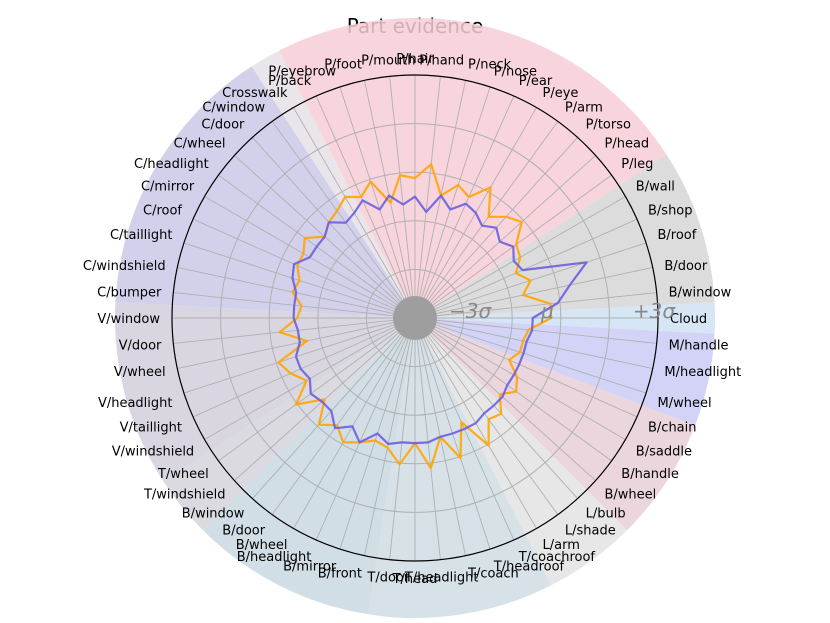 This screenshot has height=623, width=830. What do you see at coordinates (627, 143) in the screenshot?
I see `category-label: P/head` at bounding box center [627, 143].